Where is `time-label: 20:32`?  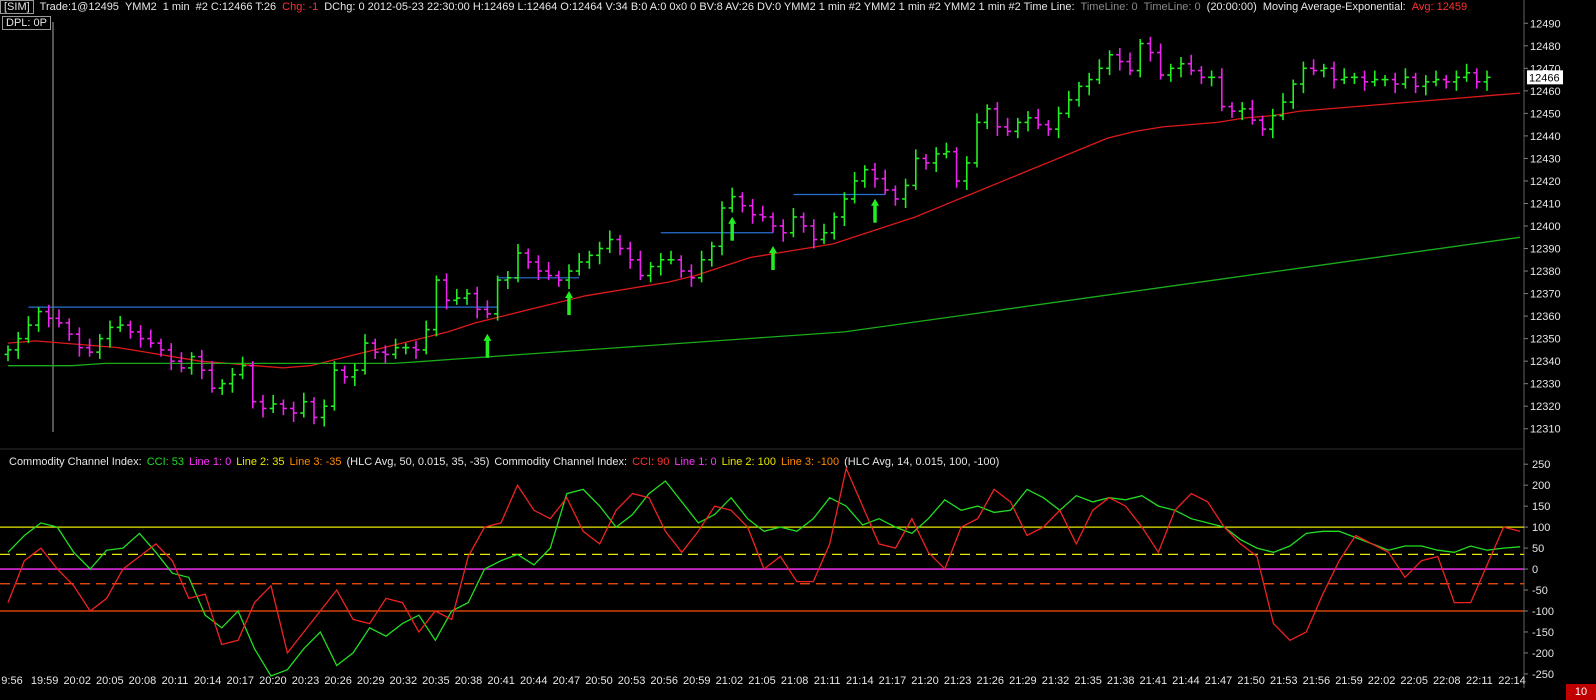 time-label: 20:32 is located at coordinates (404, 681).